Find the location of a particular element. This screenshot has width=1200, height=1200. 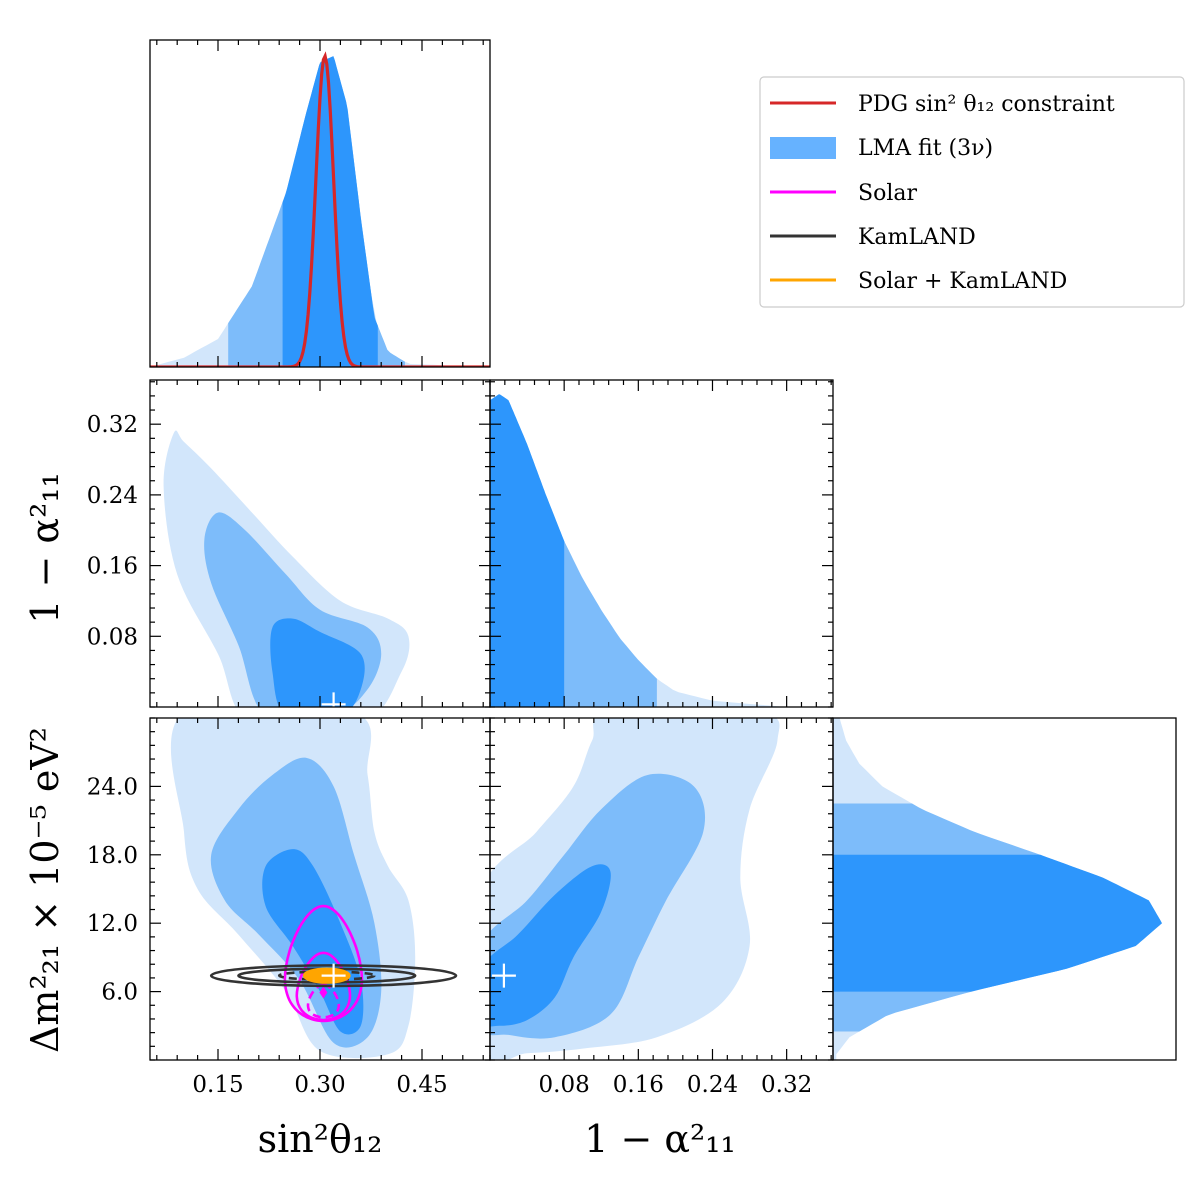

y-tick-label: 24.0 is located at coordinates (112, 787).